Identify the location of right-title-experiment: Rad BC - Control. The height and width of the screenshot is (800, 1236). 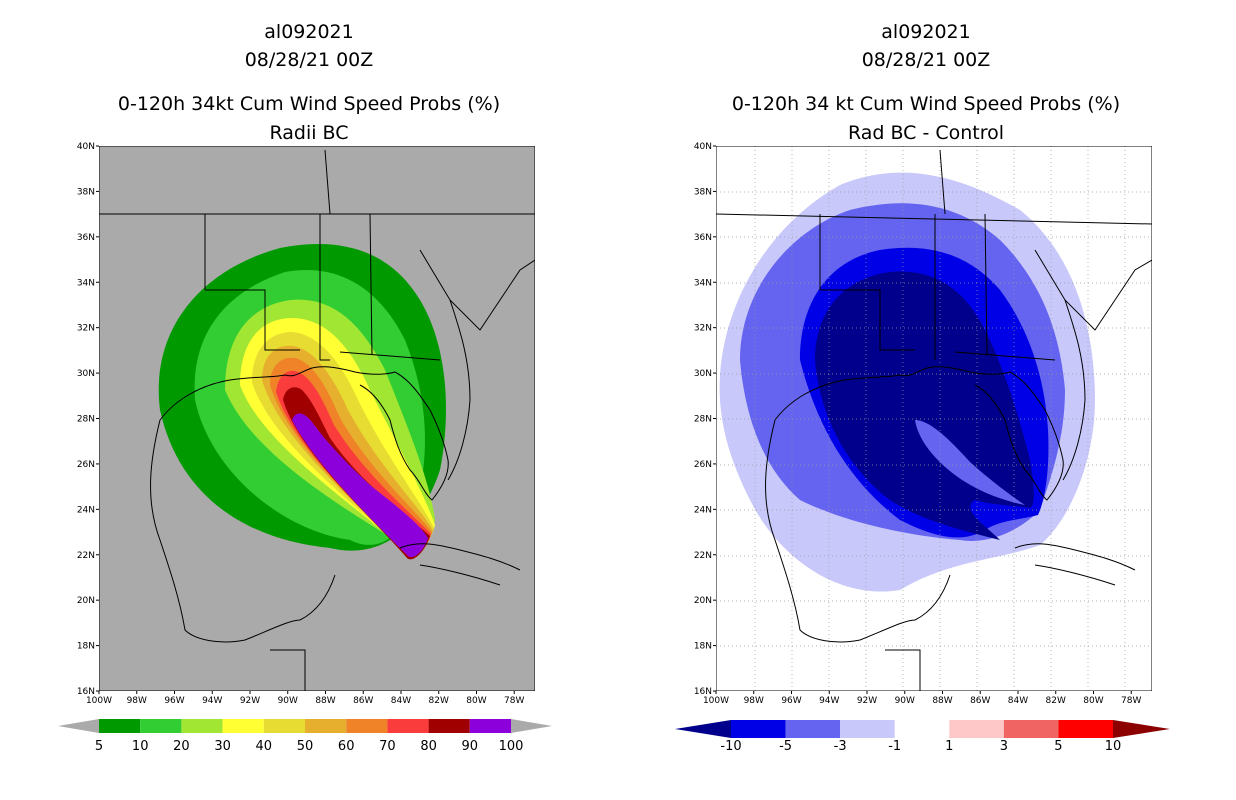
(926, 133).